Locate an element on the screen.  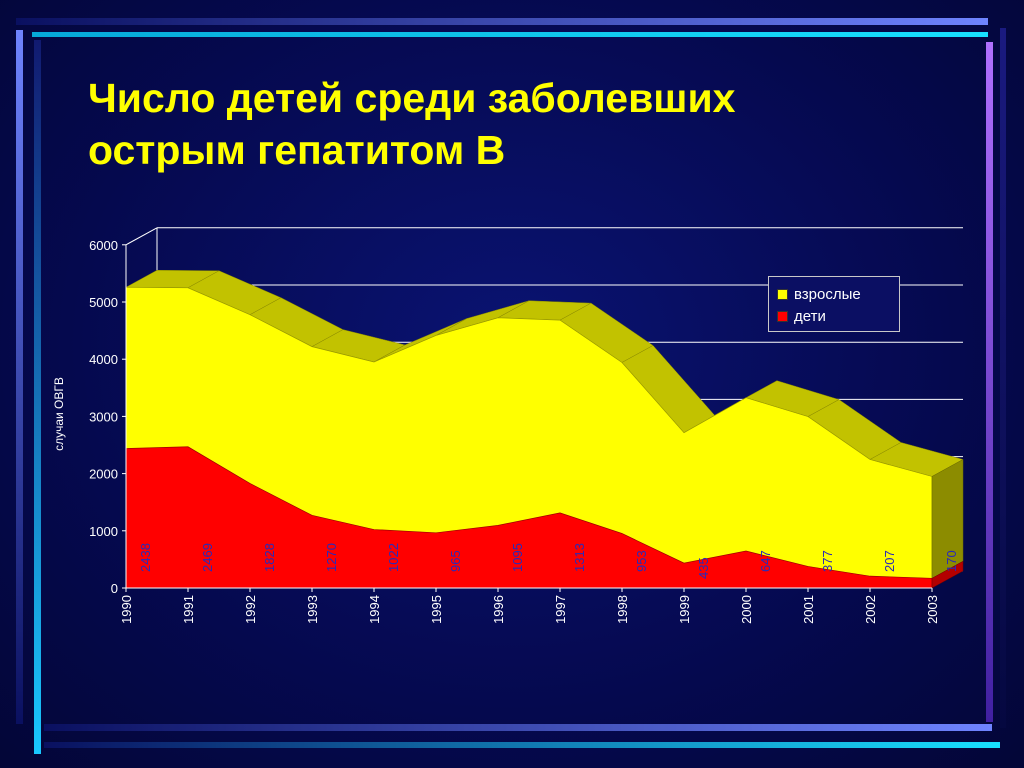
y-tick-label-4000: 4000 is located at coordinates (103, 359).